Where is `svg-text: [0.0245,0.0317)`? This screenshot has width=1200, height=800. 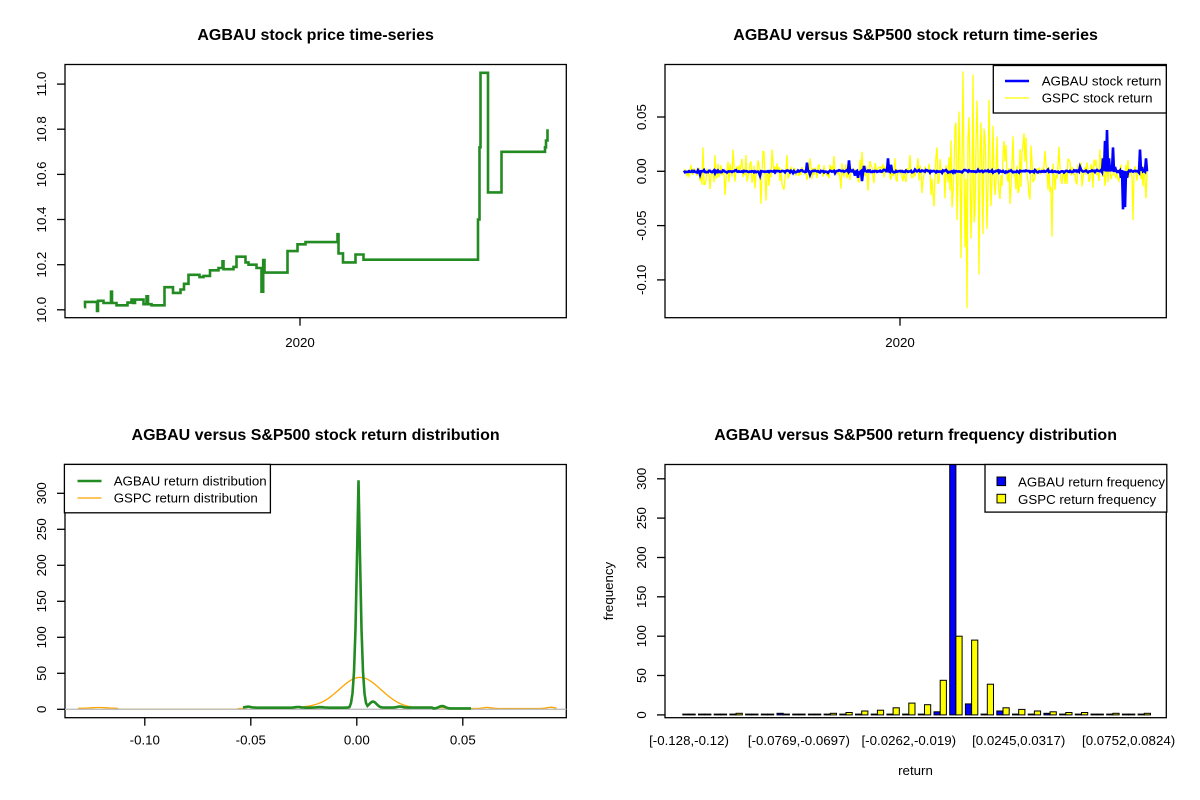 svg-text: [0.0245,0.0317) is located at coordinates (1018, 740).